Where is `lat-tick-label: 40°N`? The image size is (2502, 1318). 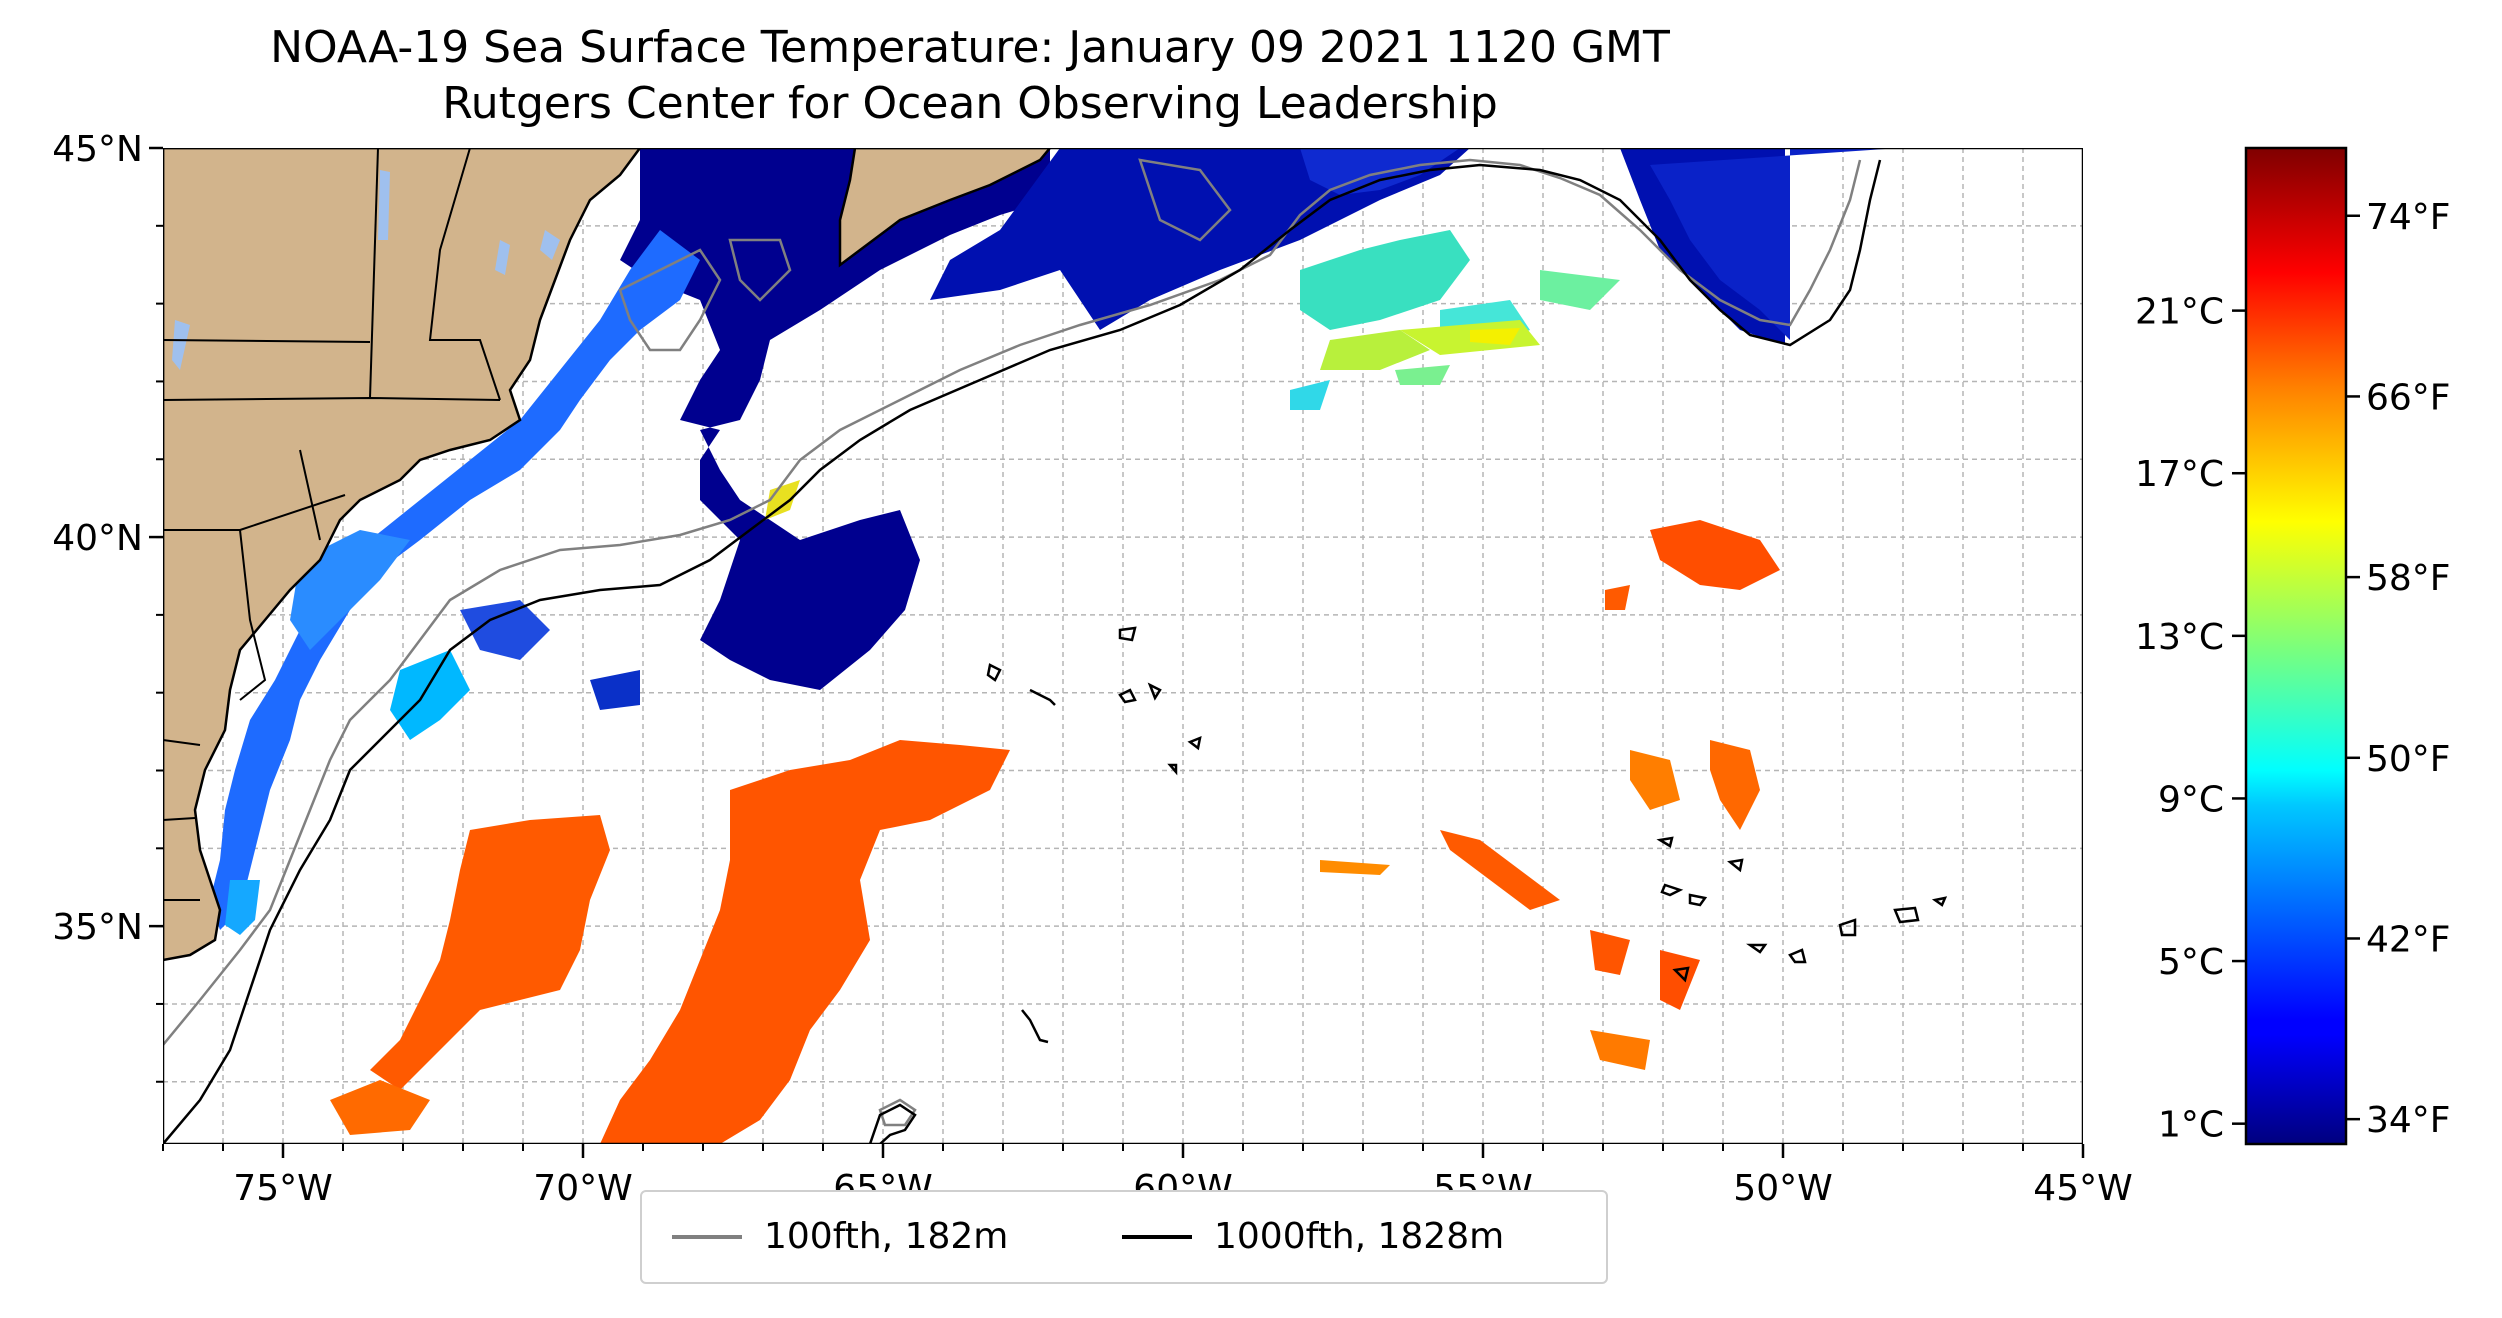 lat-tick-label: 40°N is located at coordinates (97, 538).